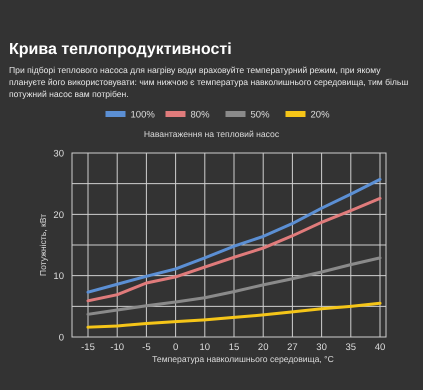 The image size is (423, 390). I want to click on x-tick-label: 30, so click(321, 347).